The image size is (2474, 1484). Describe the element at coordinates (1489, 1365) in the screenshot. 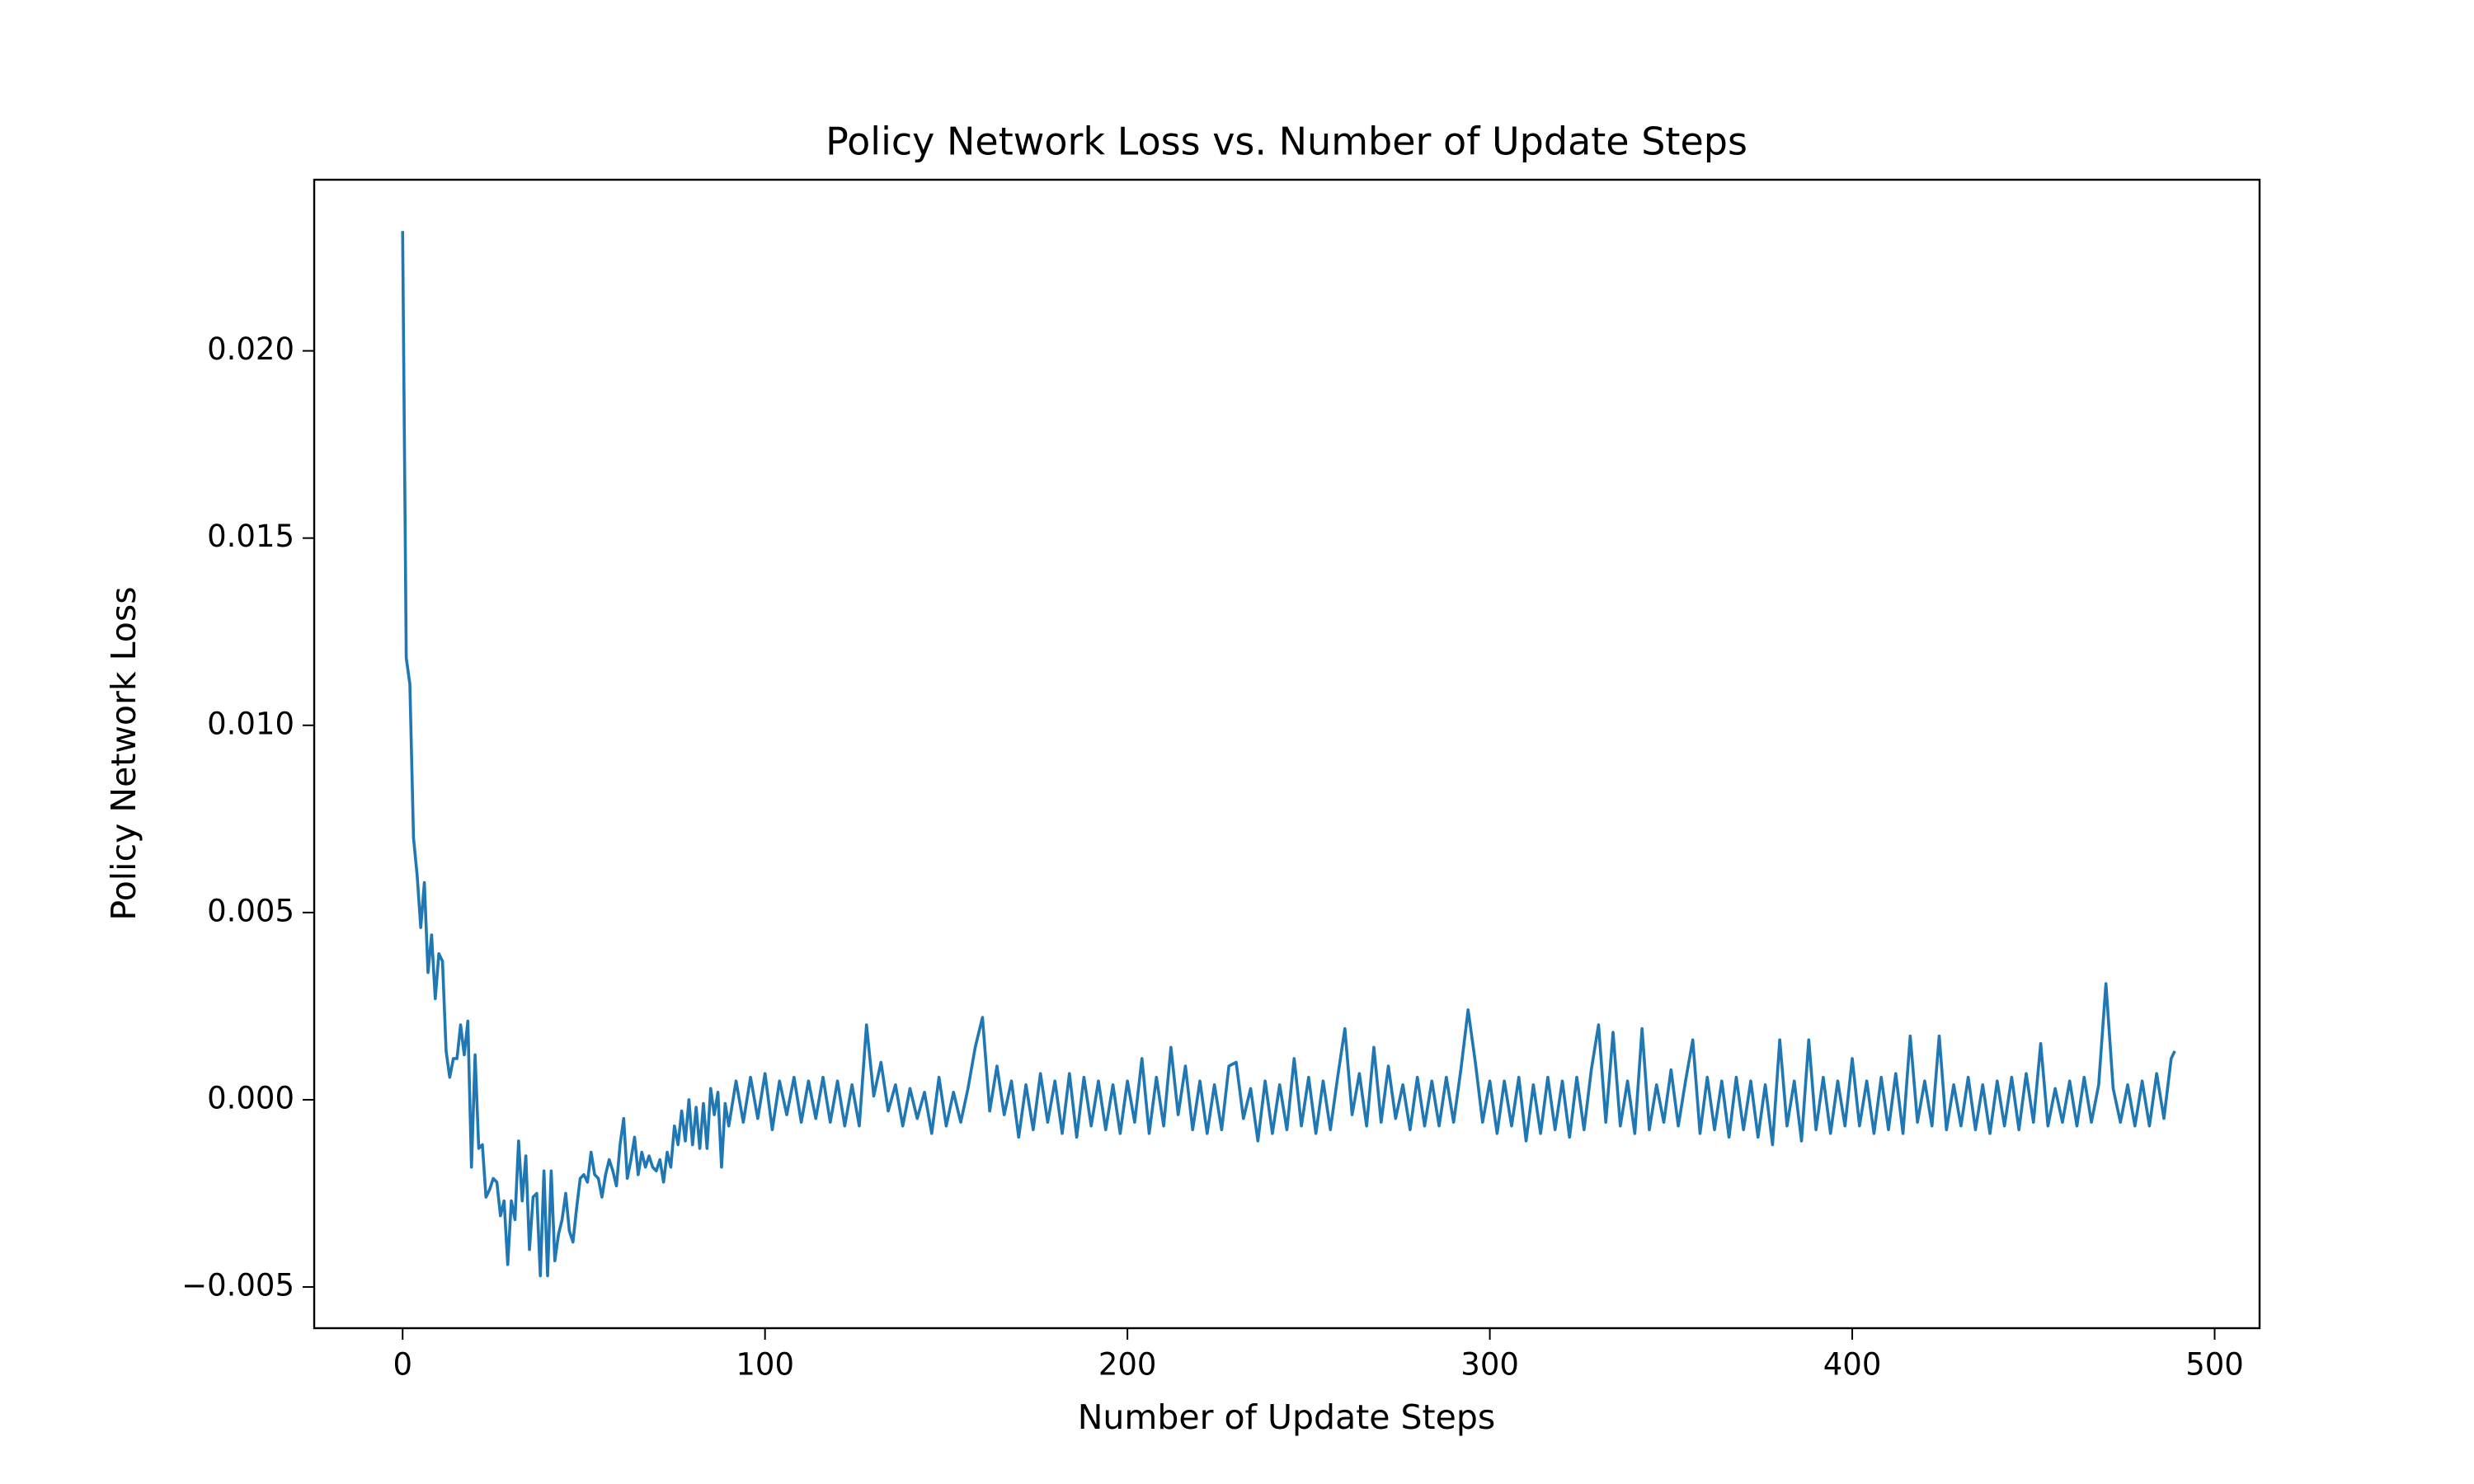

I see `x-tick-label: 300` at that location.